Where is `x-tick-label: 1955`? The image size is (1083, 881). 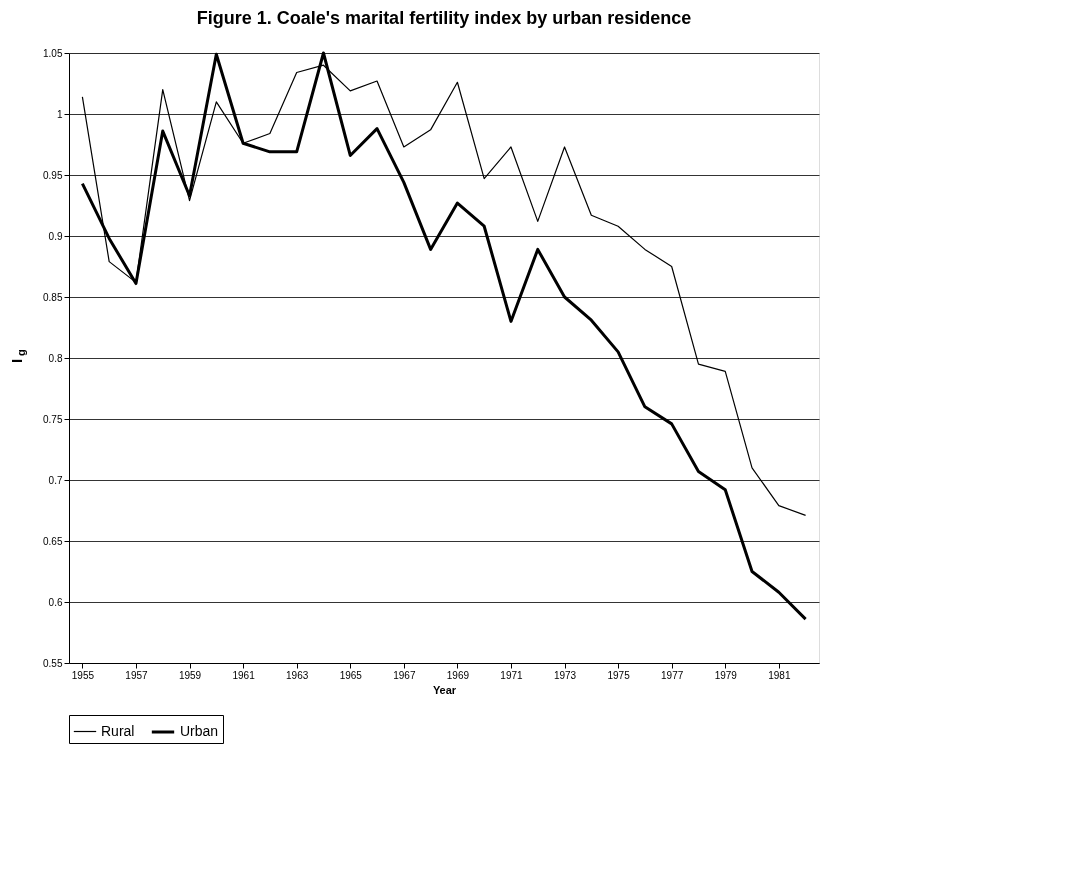
x-tick-label: 1955 is located at coordinates (83, 675).